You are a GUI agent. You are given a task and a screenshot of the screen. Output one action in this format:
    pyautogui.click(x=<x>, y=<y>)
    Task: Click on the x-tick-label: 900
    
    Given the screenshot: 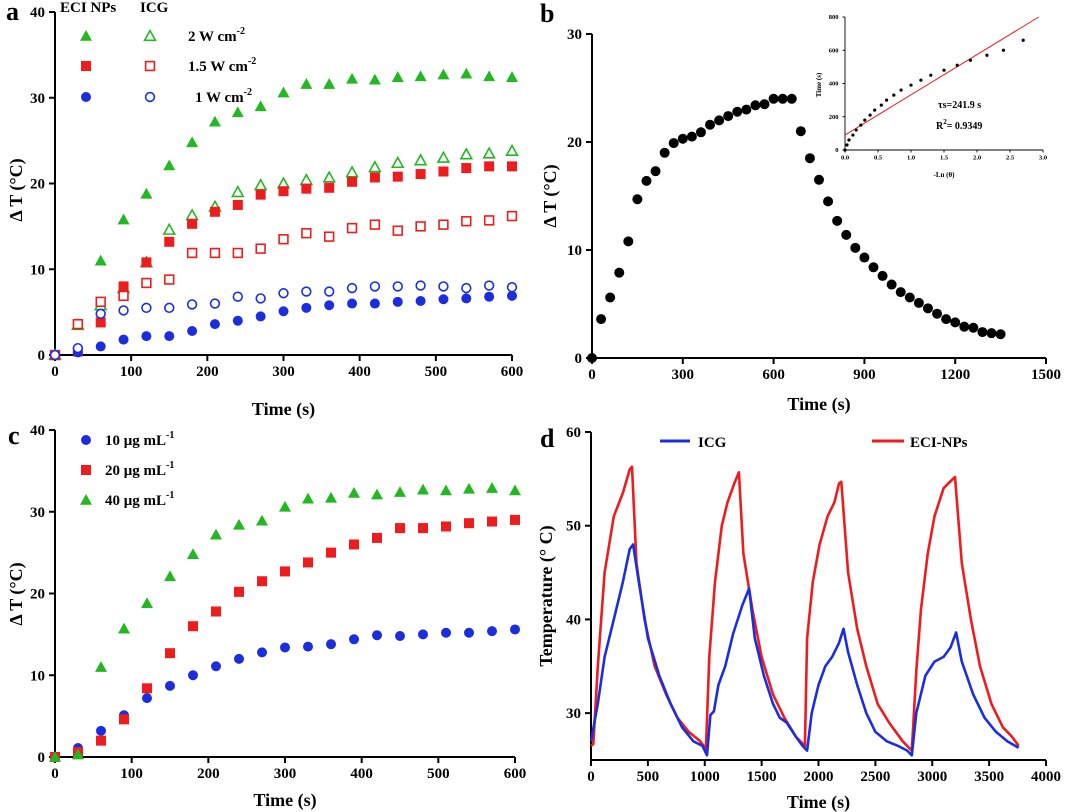 What is the action you would take?
    pyautogui.click(x=864, y=375)
    